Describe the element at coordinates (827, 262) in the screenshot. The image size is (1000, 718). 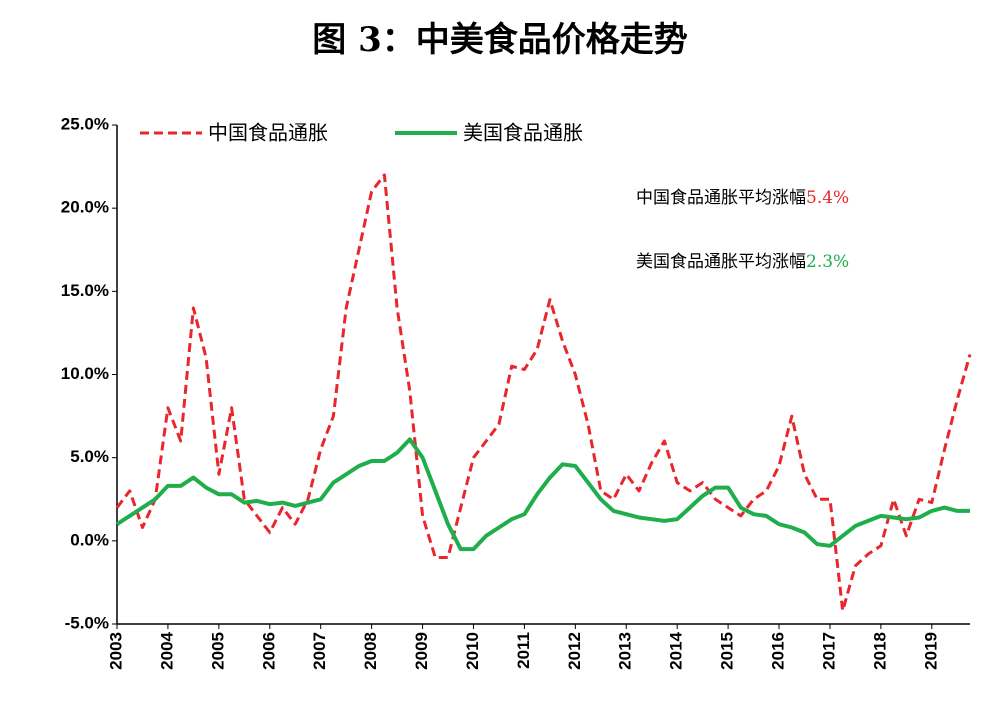
I see `annotation-value: 2.3%` at that location.